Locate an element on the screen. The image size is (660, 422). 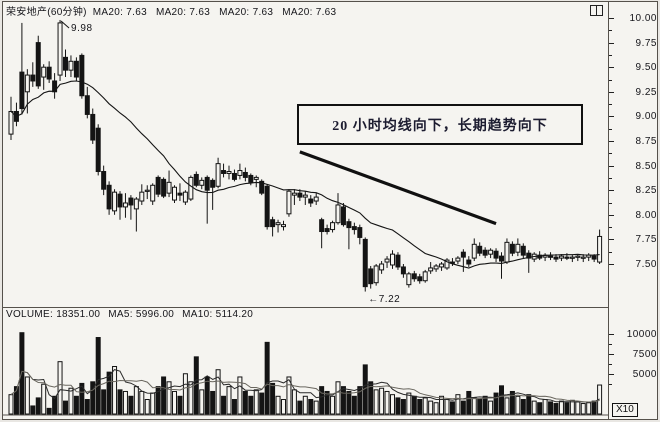
high-price-callout: 9.98 is located at coordinates (82, 28).